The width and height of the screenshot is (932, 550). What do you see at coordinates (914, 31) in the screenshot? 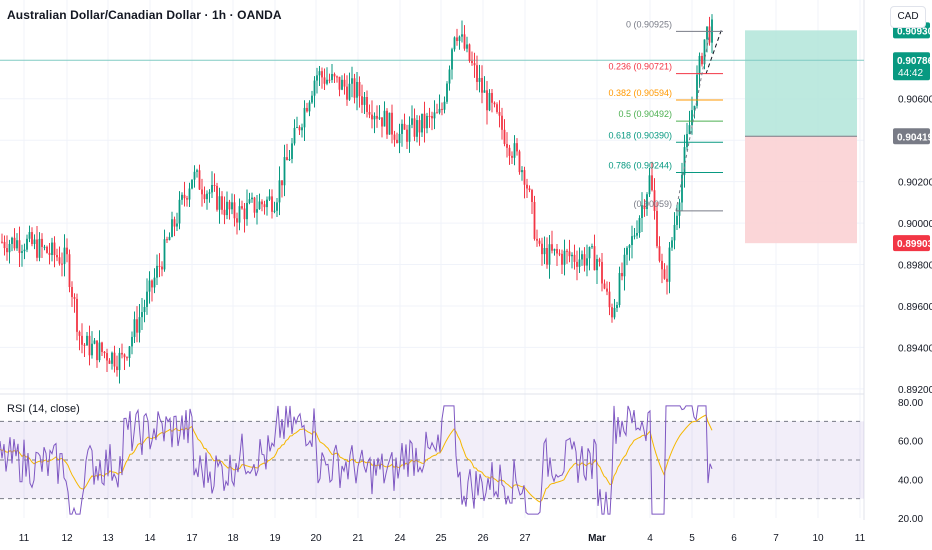
I see `price-tag-label: 0.90930` at bounding box center [914, 31].